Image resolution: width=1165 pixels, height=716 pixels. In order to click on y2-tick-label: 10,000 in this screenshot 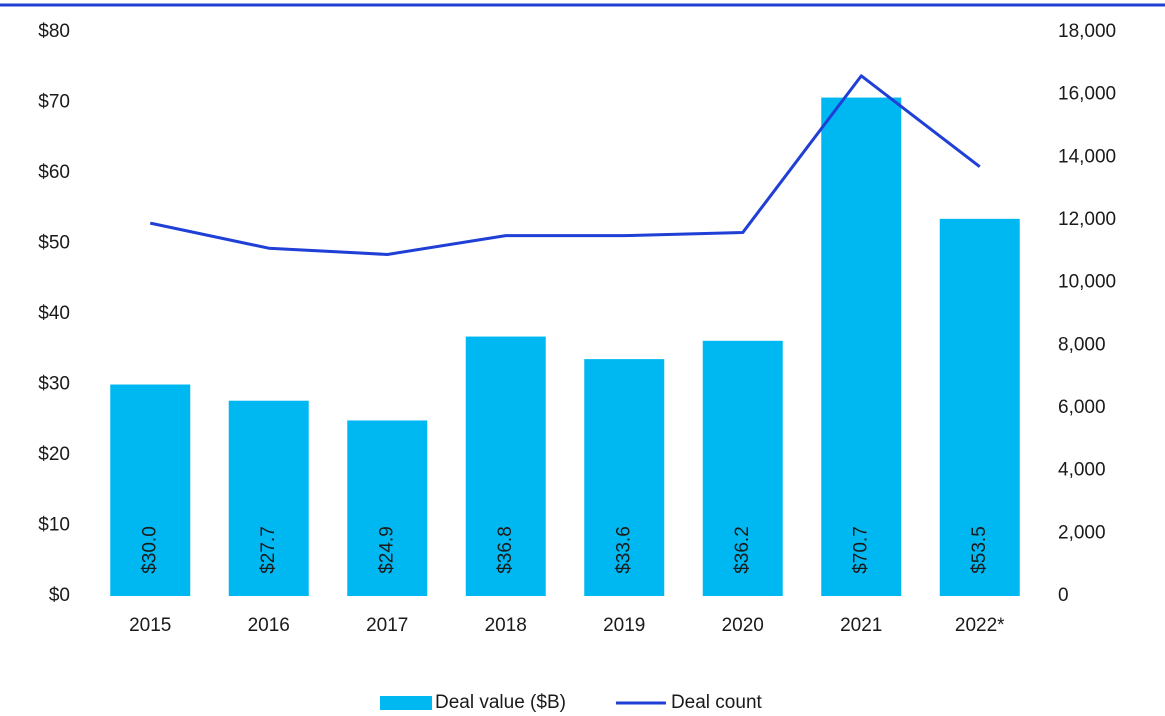, I will do `click(1087, 282)`.